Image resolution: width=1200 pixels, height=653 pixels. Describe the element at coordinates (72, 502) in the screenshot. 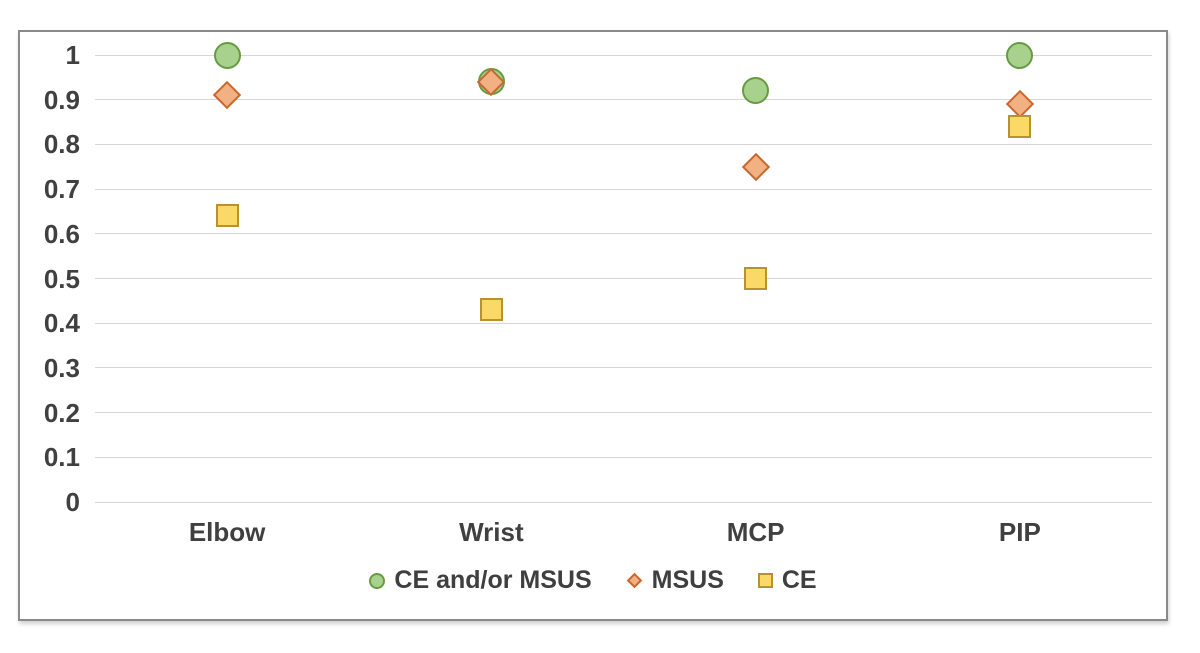

I see `y-tick-label: 0` at that location.